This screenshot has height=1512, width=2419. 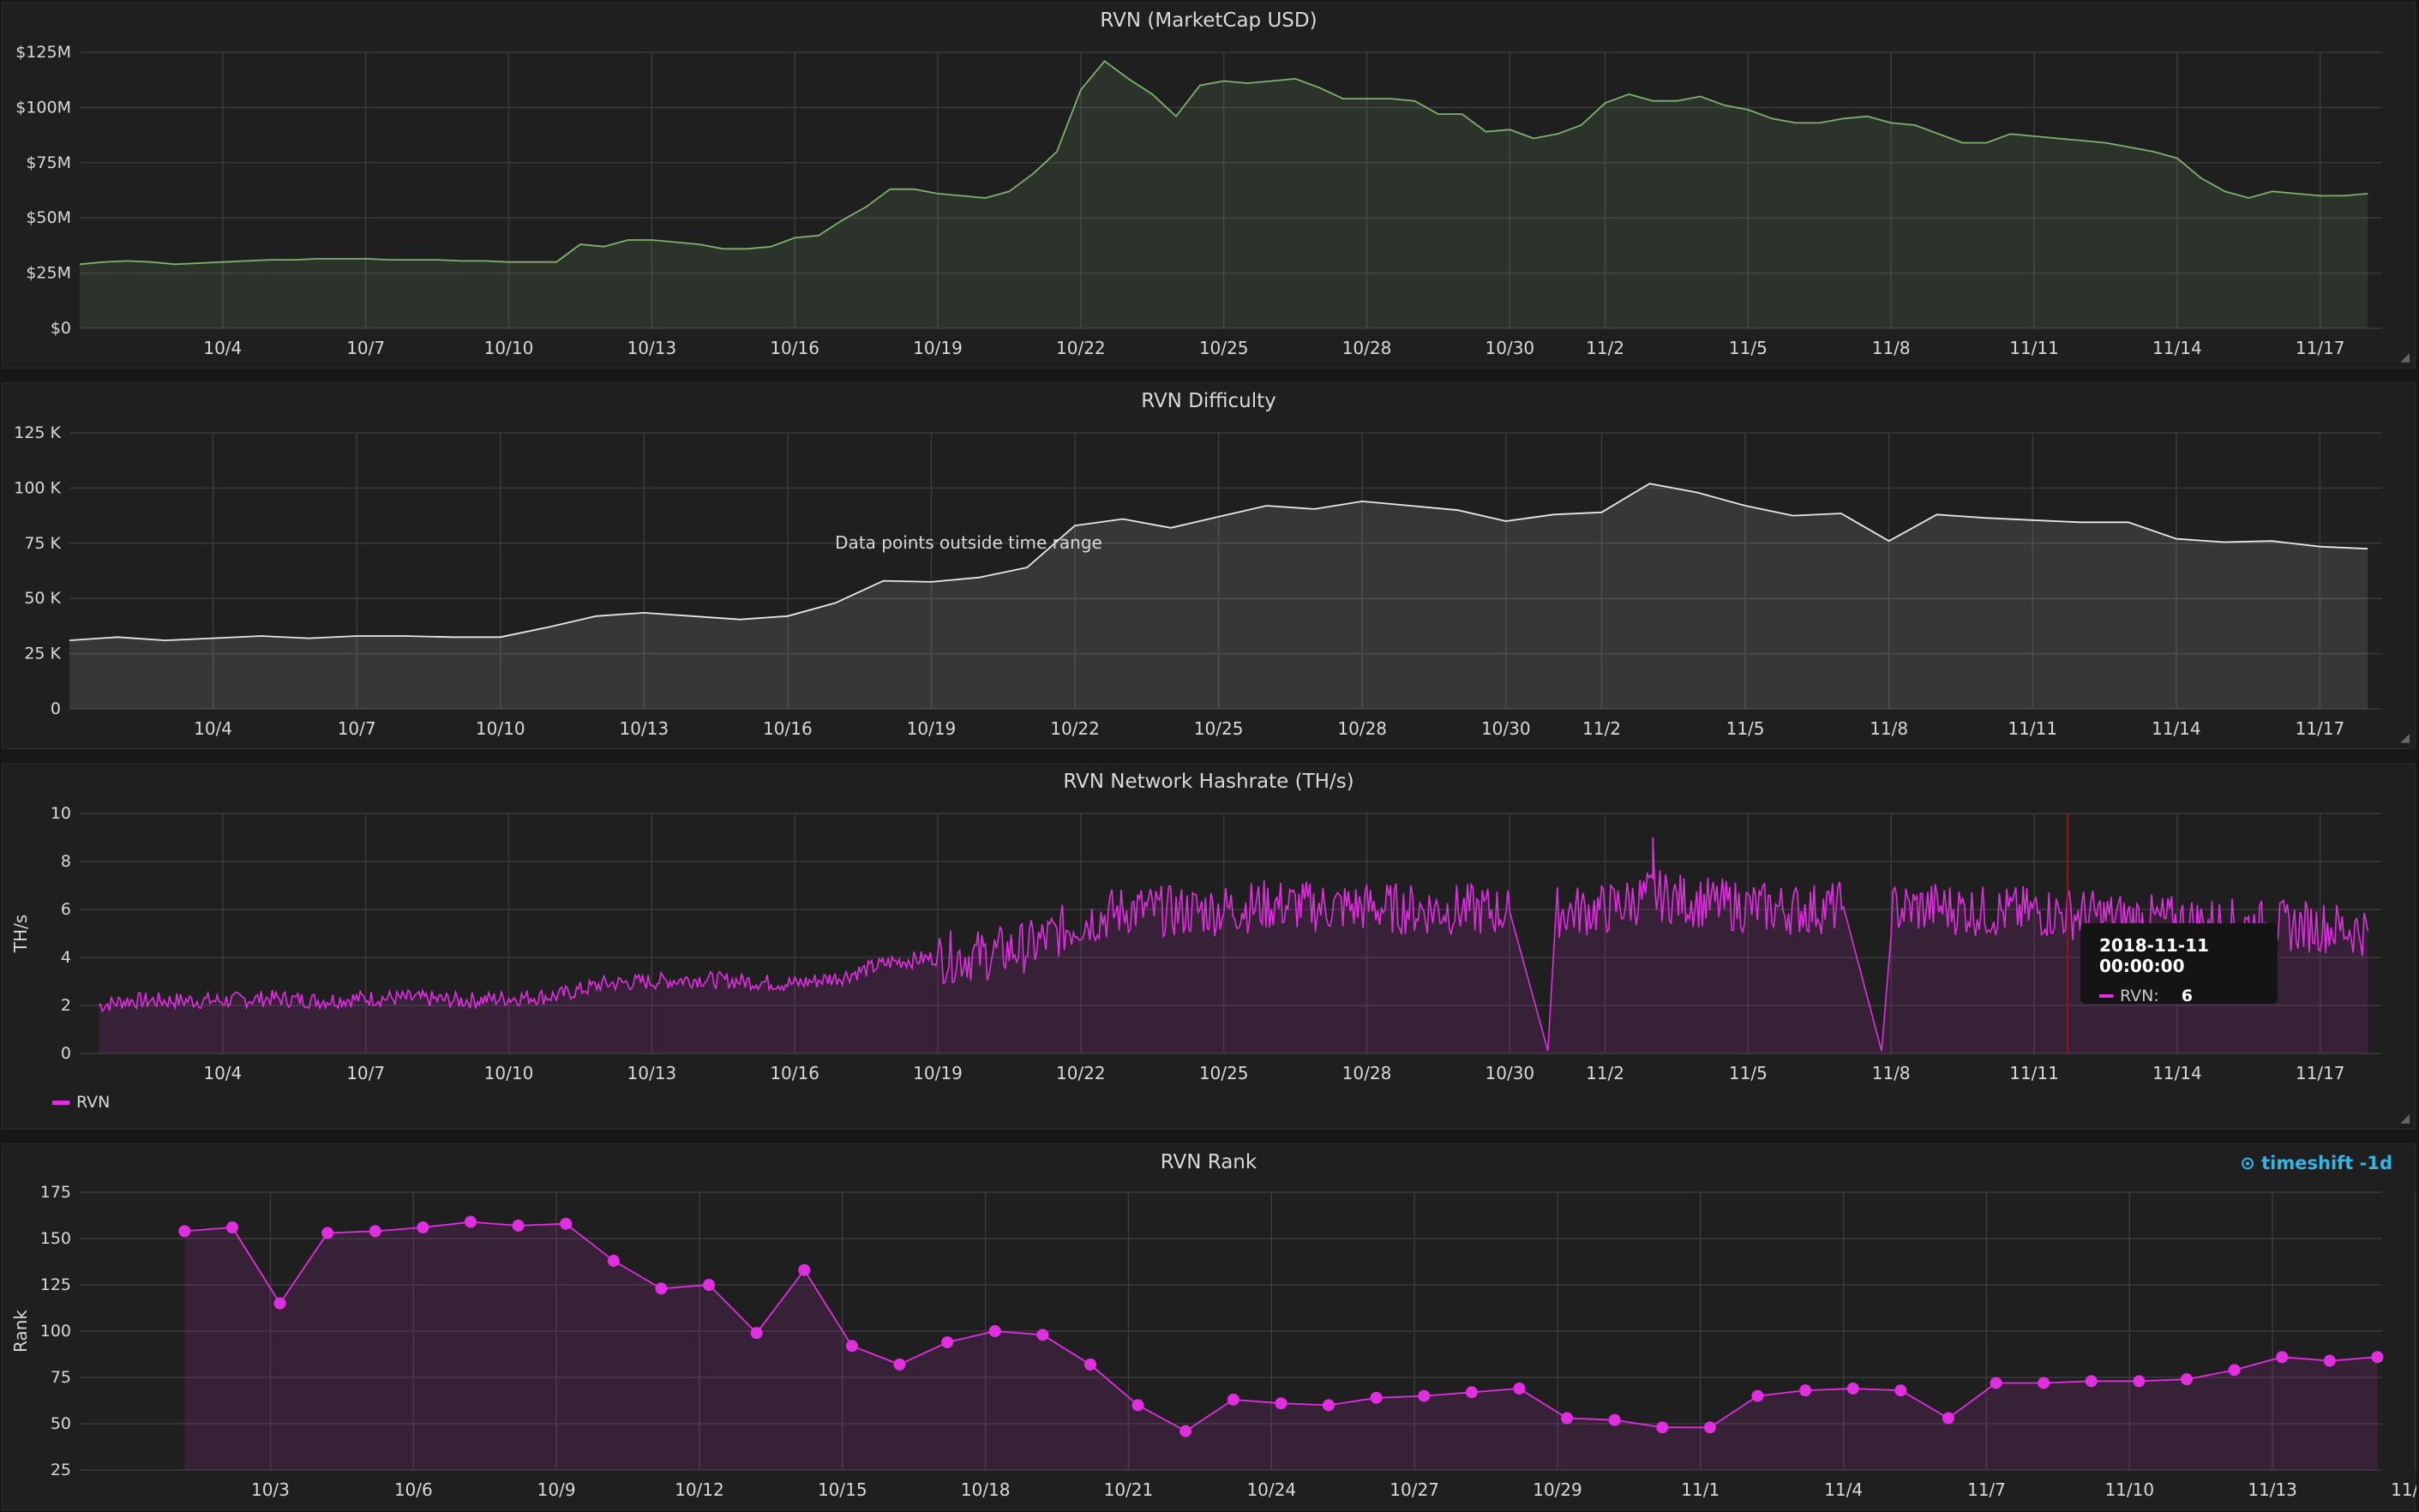 What do you see at coordinates (2326, 1163) in the screenshot?
I see `timeshift-label: timeshift -1d` at bounding box center [2326, 1163].